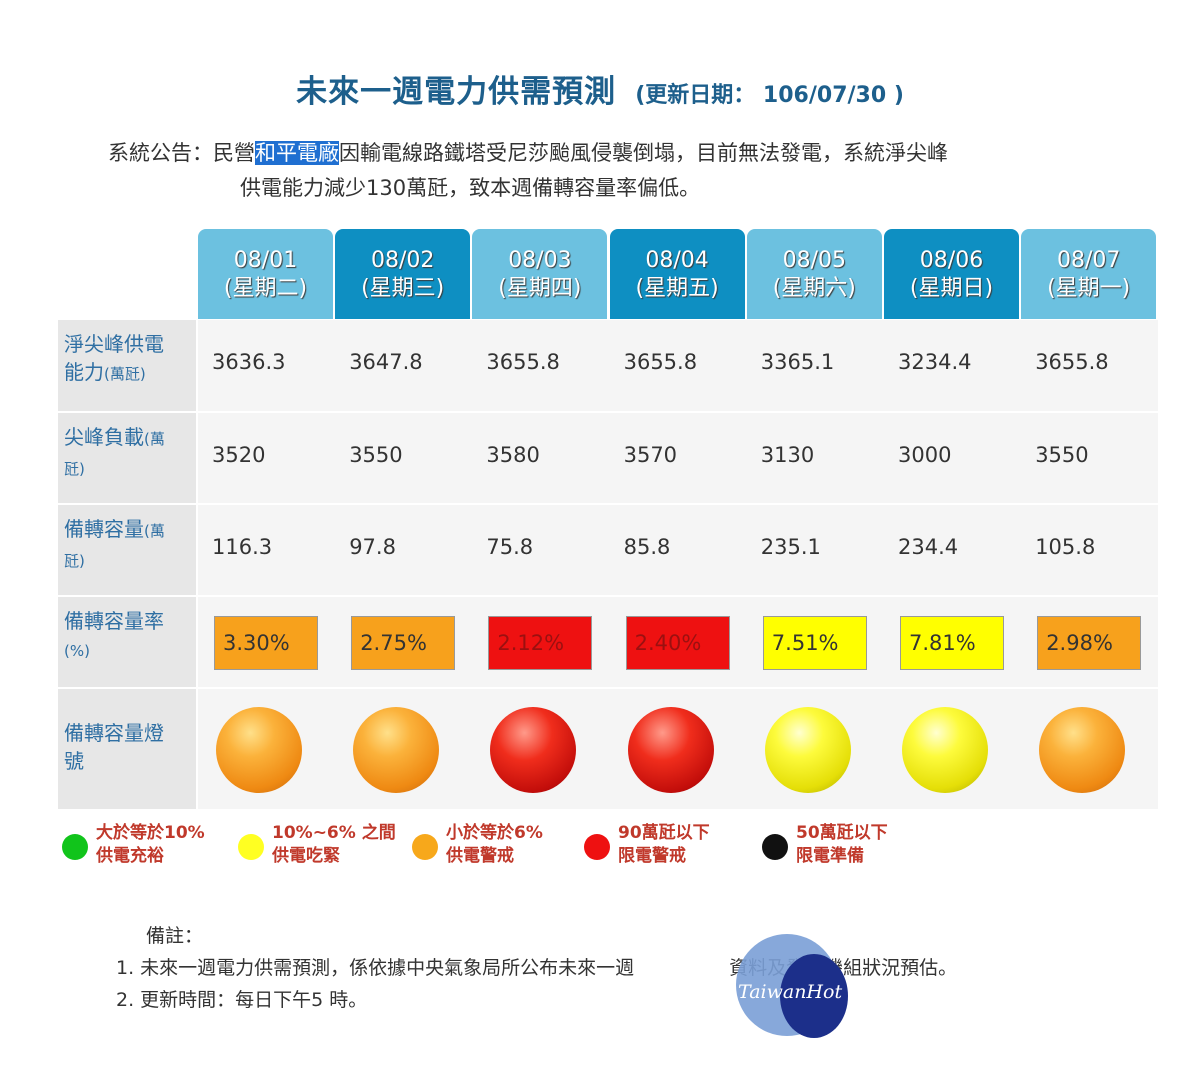 Image resolution: width=1200 pixels, height=1075 pixels. Describe the element at coordinates (74, 561) in the screenshot. I see `reserve-unit-2: 瓩)` at that location.